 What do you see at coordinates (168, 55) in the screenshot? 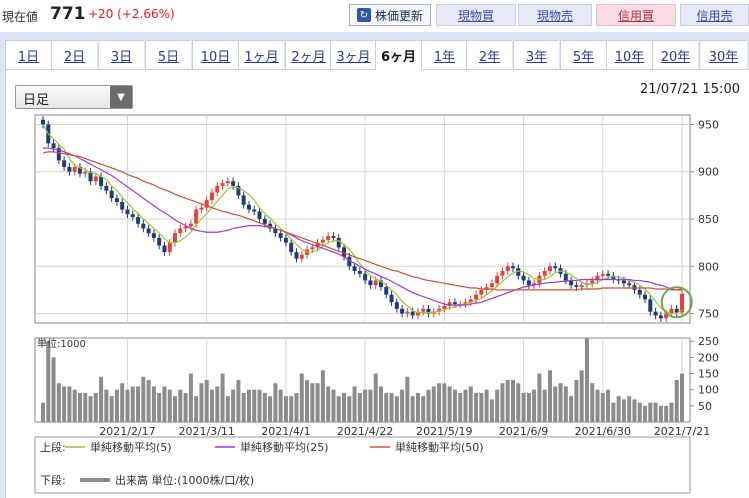
I see `tab-4: 5日` at bounding box center [168, 55].